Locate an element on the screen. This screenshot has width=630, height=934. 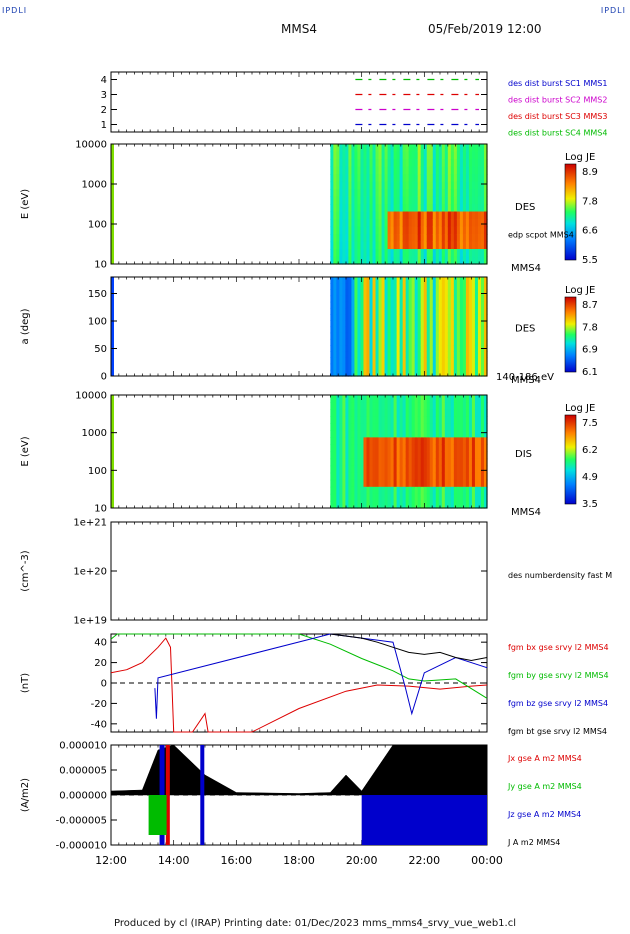
des-pitch-ytick-label: 100 is located at coordinates (97, 322).